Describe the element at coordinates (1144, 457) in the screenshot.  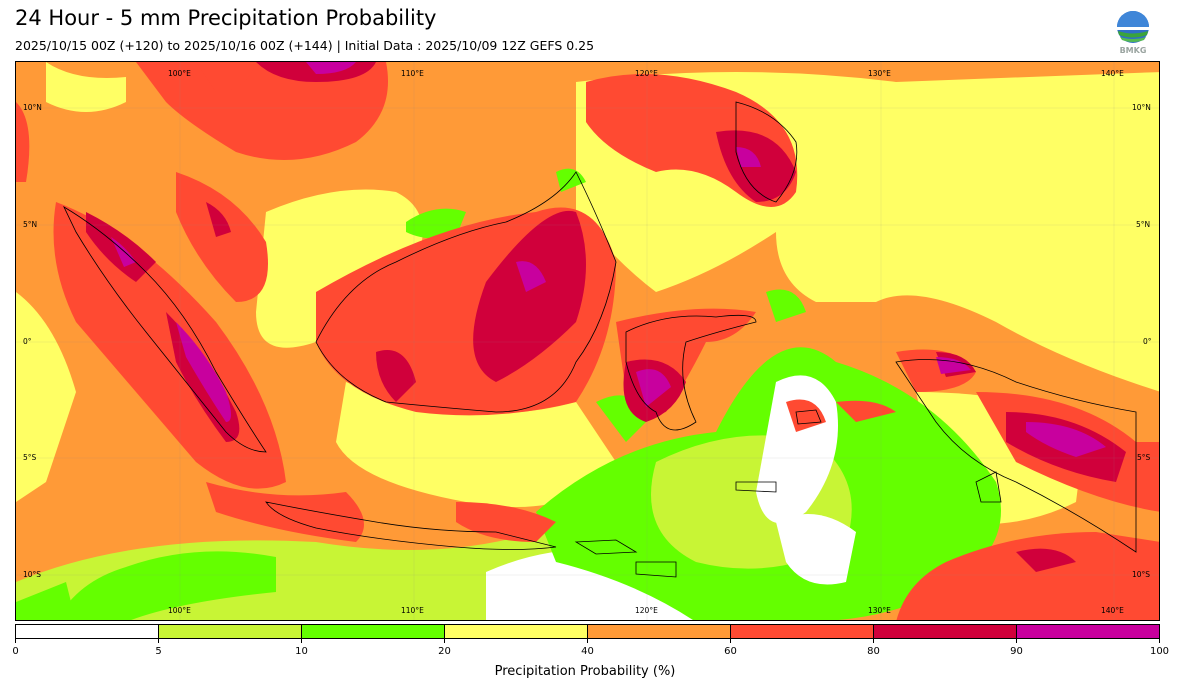
I see `lat-label-right-5s: 5°S` at that location.